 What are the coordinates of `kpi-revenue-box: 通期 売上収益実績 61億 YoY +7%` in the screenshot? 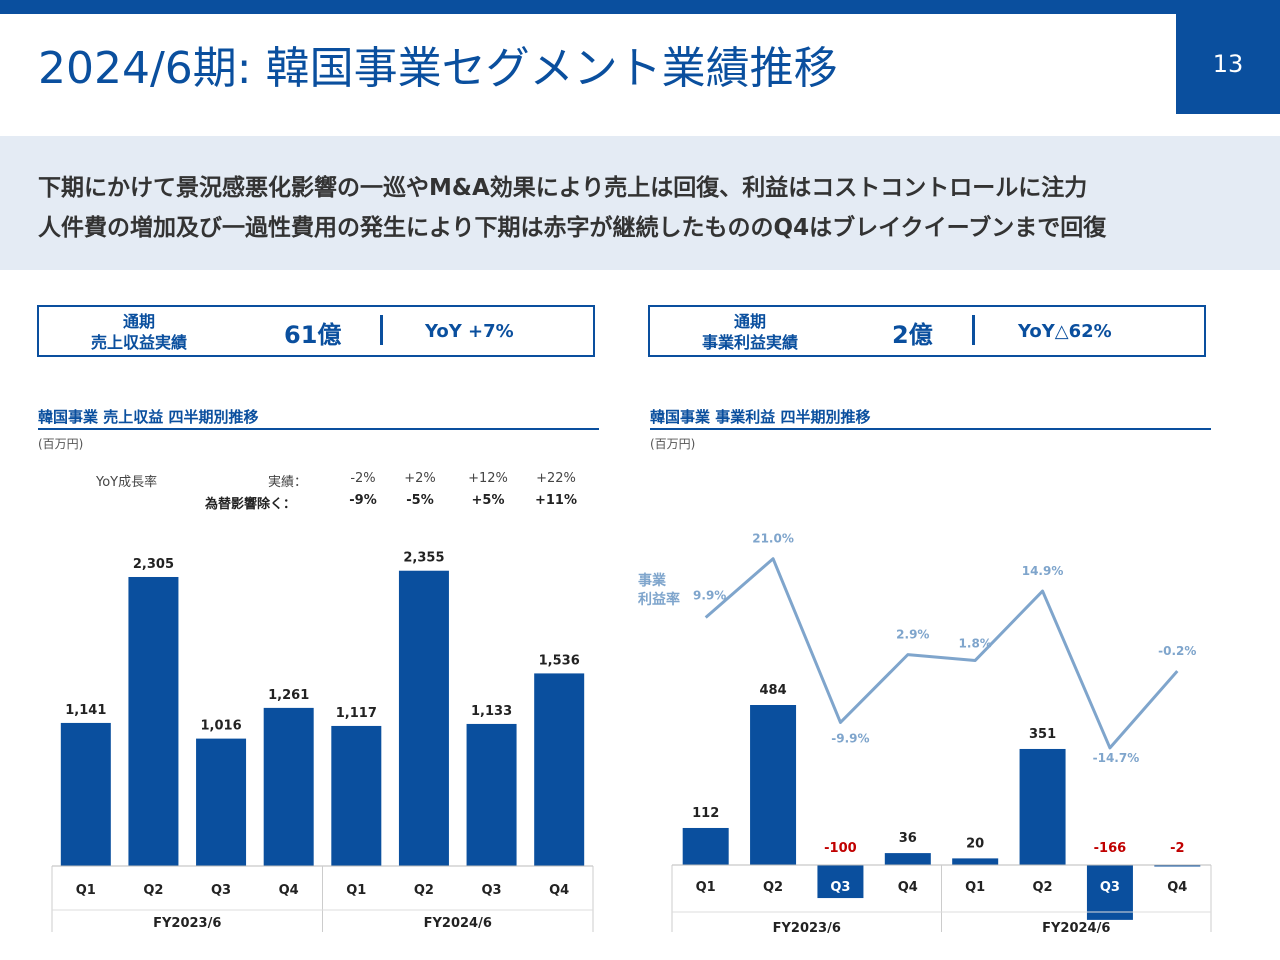 It's located at (316, 331).